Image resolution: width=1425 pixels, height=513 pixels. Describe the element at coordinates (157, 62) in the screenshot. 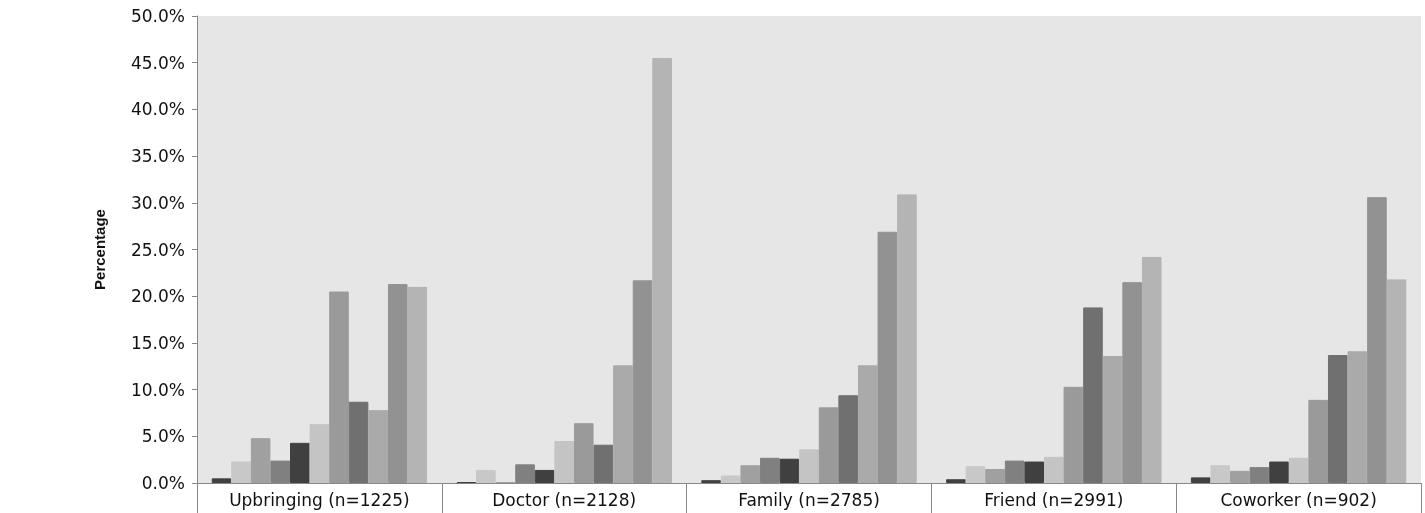

I see `y-tick-label: 45.0%` at that location.